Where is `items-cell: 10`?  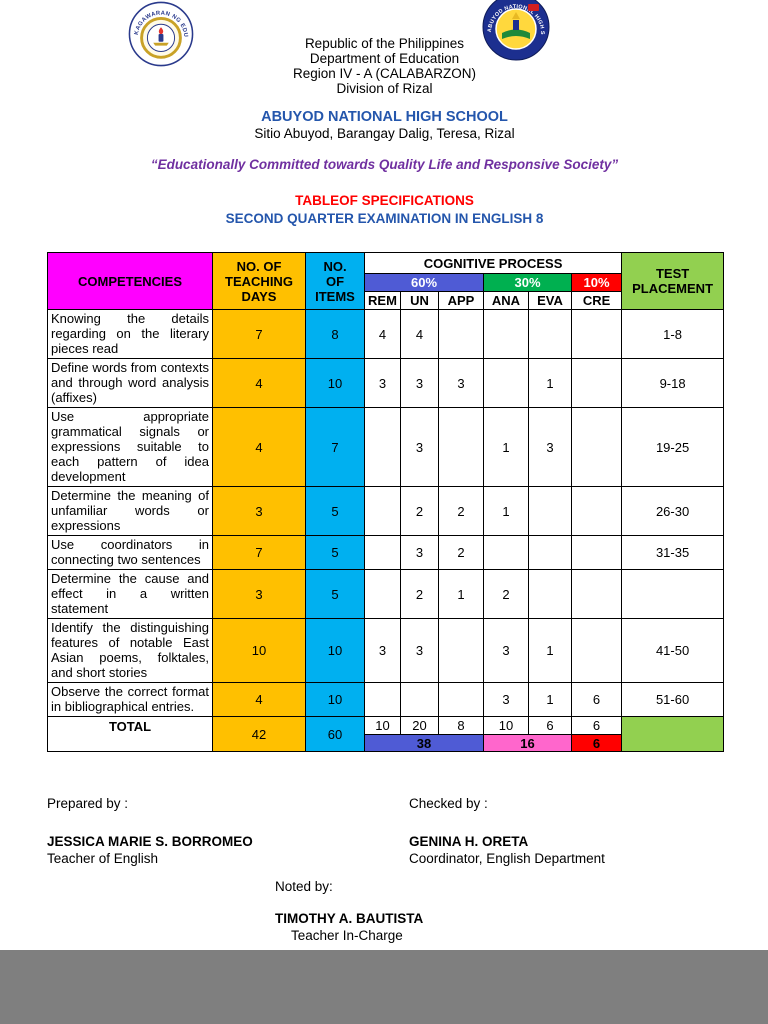
items-cell: 10 is located at coordinates (335, 383).